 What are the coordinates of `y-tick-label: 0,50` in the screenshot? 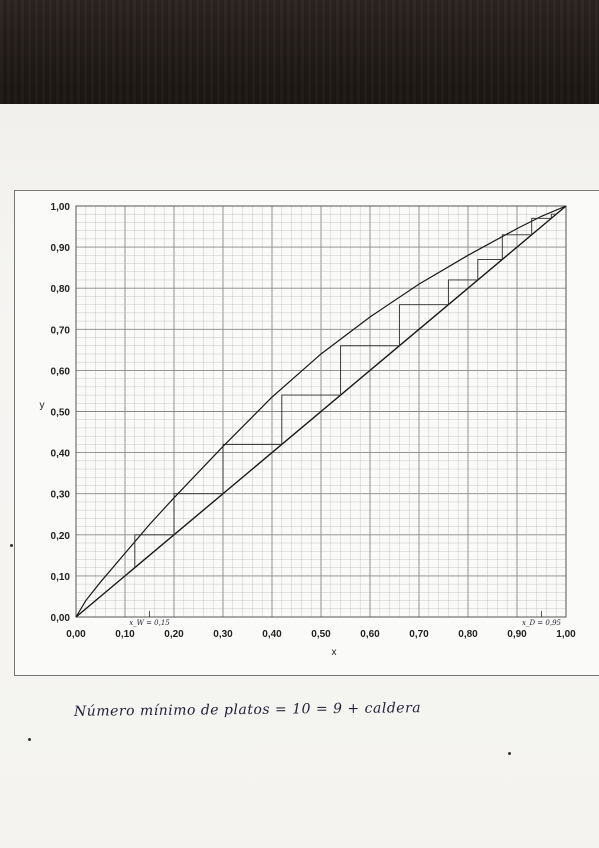 It's located at (61, 413).